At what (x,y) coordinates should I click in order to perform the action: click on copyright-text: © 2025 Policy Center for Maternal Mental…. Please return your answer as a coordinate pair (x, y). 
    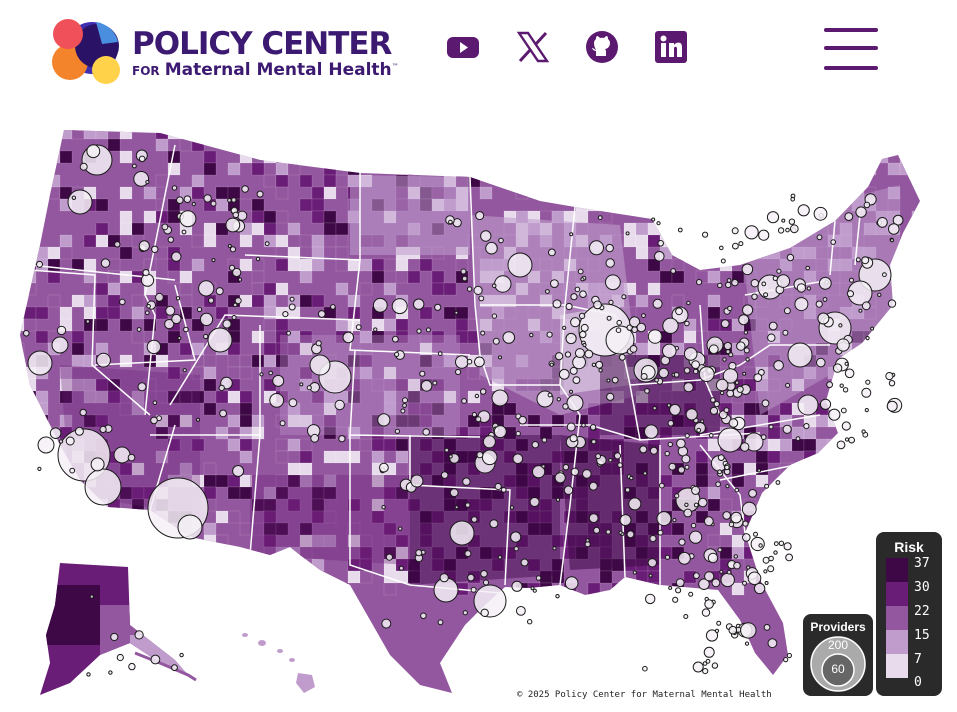
    Looking at the image, I should click on (644, 695).